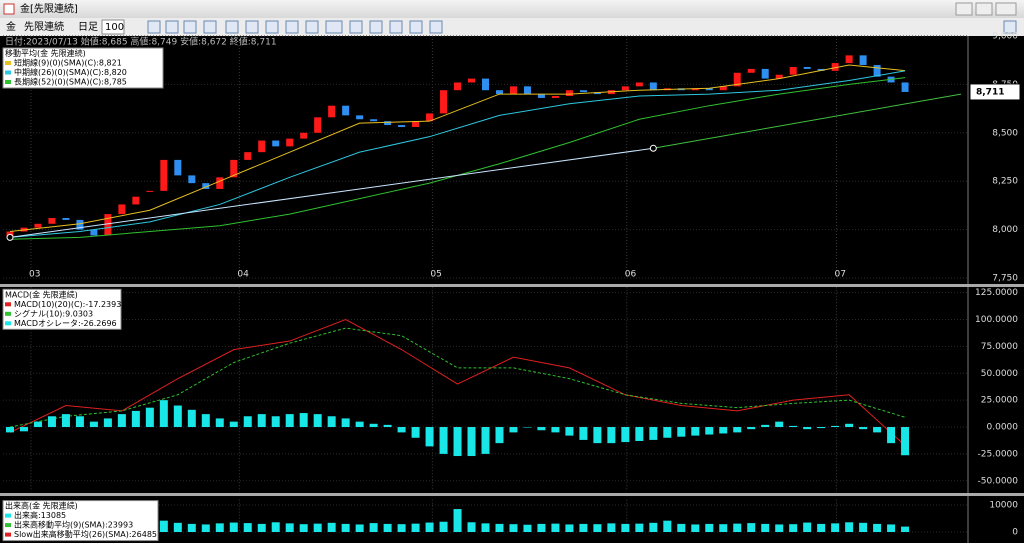 The image size is (1024, 543). I want to click on y-tick-label: 10000, so click(1003, 506).